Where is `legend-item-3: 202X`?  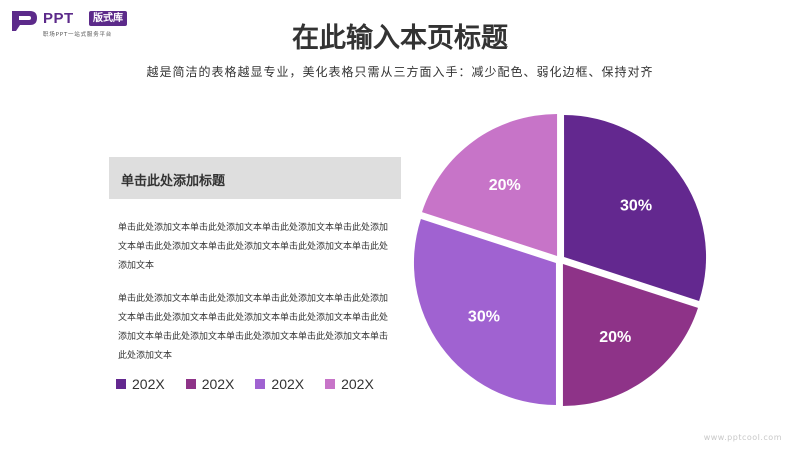
legend-item-3: 202X is located at coordinates (279, 384).